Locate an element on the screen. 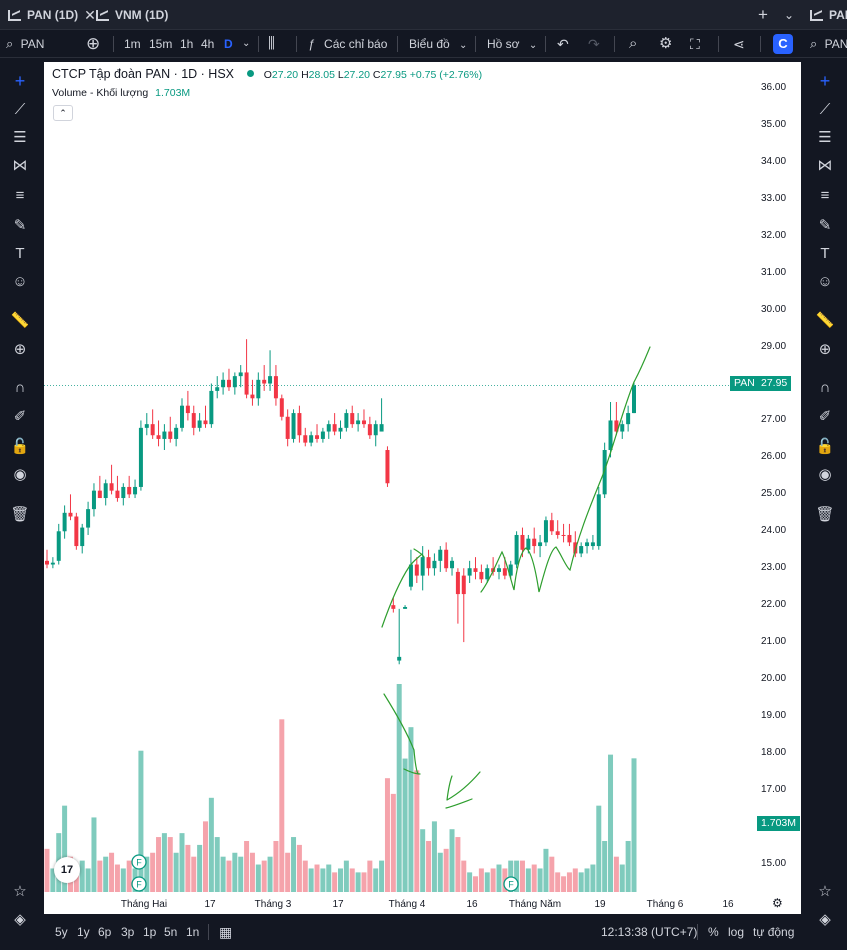 This screenshot has width=847, height=950. candles-icon: ⫼ is located at coordinates (271, 43).